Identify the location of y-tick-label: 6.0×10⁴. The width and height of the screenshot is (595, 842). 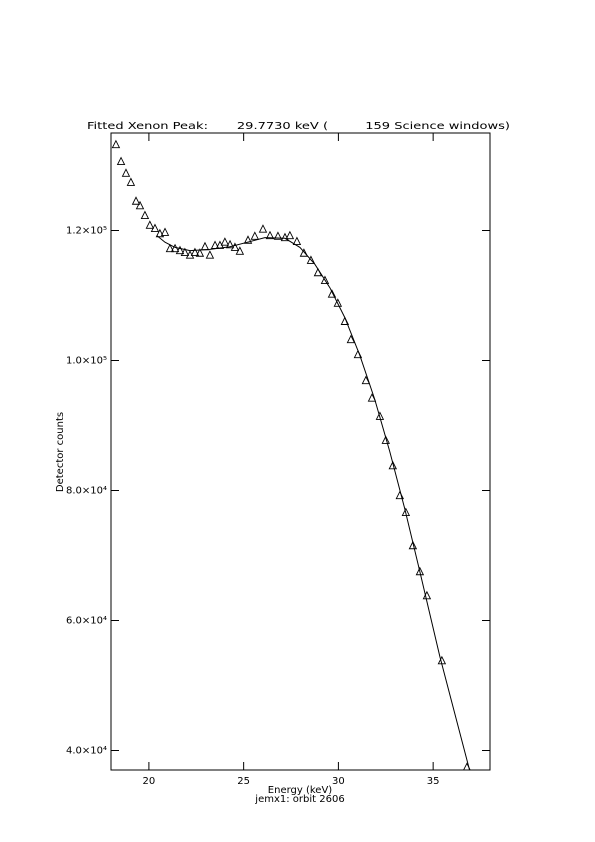
(86, 621).